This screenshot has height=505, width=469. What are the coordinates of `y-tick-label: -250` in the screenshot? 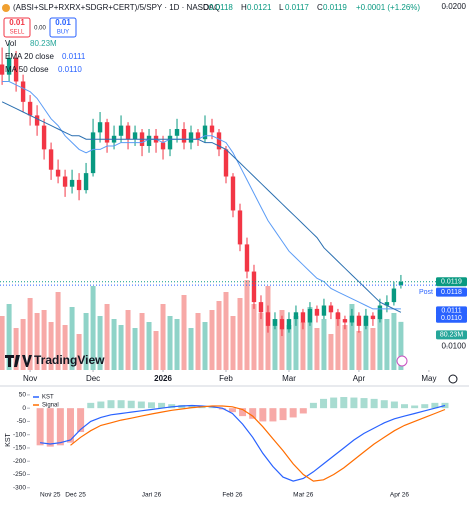 It's located at (19, 474).